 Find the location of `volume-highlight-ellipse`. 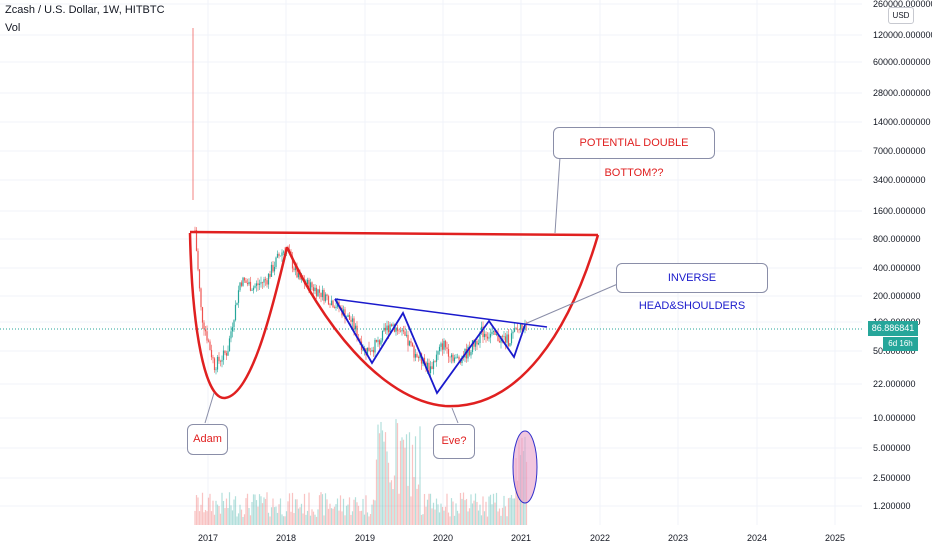

volume-highlight-ellipse is located at coordinates (525, 467).